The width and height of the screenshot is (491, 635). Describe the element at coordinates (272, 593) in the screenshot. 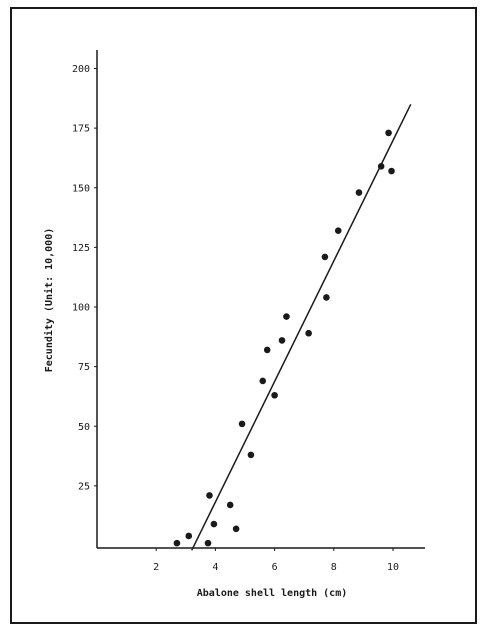

I see `x-axis-title: Abalone shell length (cm)` at that location.